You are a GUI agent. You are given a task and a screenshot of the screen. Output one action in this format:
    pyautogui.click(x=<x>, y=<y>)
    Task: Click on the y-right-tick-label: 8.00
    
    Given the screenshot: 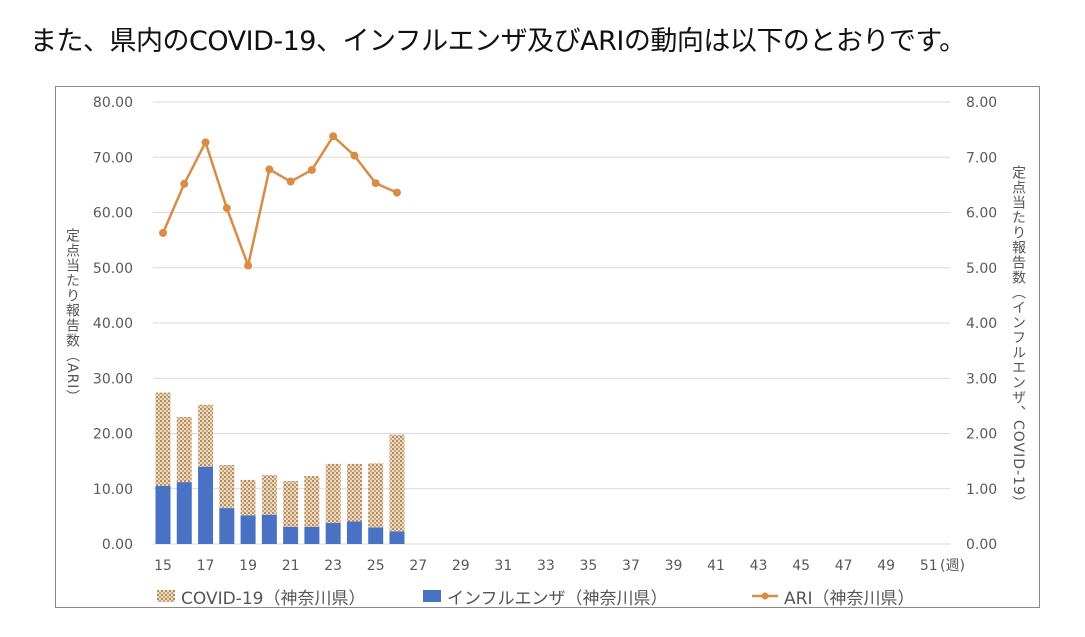 What is the action you would take?
    pyautogui.click(x=981, y=103)
    